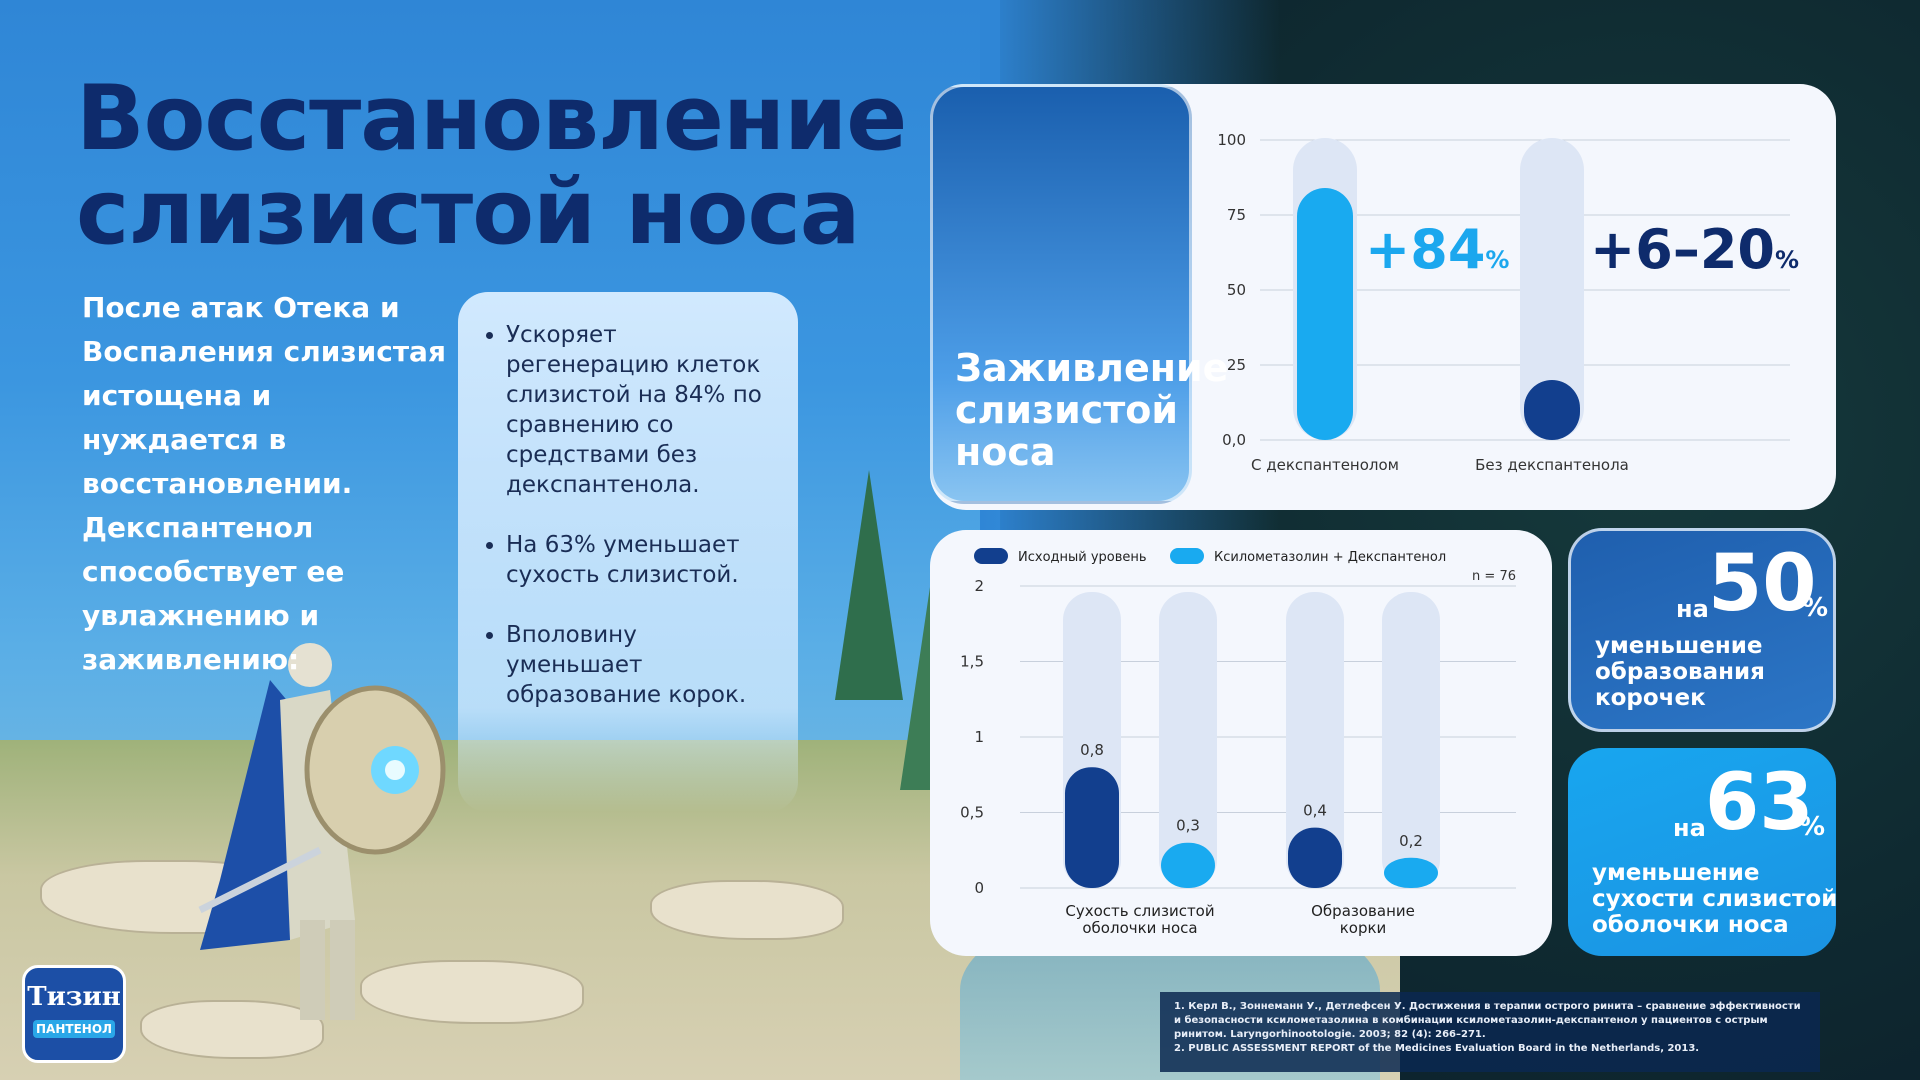 The height and width of the screenshot is (1080, 1920). What do you see at coordinates (74, 997) in the screenshot?
I see `logo-name: Тизин` at bounding box center [74, 997].